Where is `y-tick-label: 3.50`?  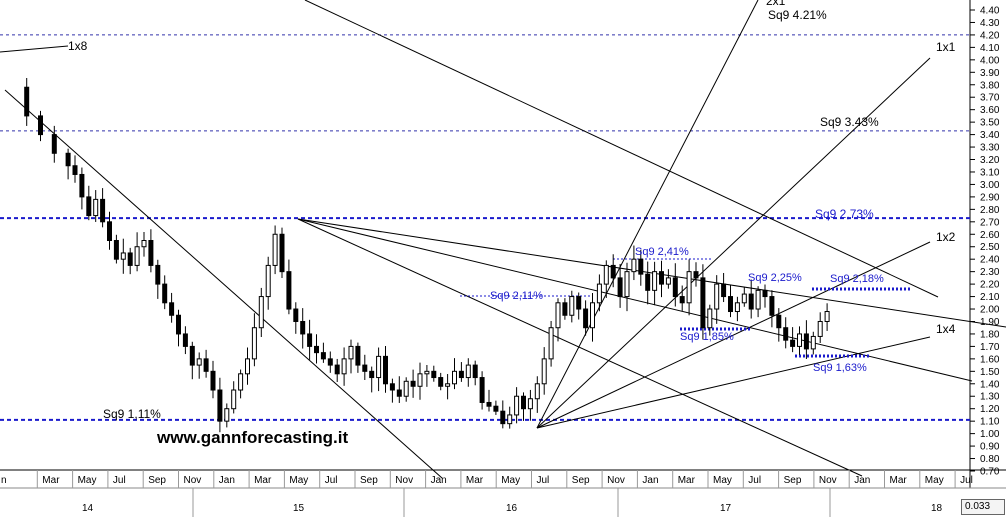 y-tick-label: 3.50 is located at coordinates (990, 123).